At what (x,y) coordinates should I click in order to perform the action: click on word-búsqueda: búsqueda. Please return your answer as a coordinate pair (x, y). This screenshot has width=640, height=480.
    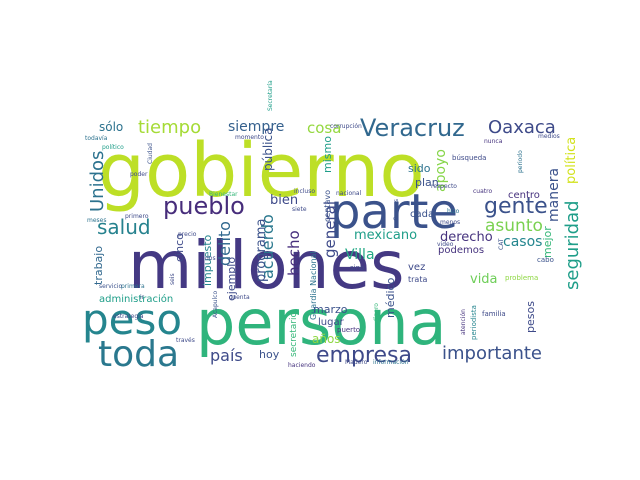
    Looking at the image, I should click on (469, 158).